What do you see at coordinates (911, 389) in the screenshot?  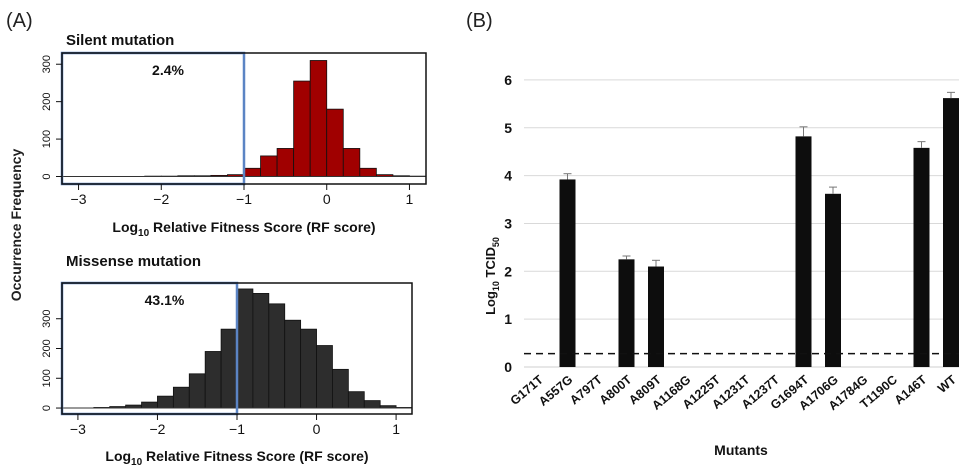 I see `category-label: A146T` at bounding box center [911, 389].